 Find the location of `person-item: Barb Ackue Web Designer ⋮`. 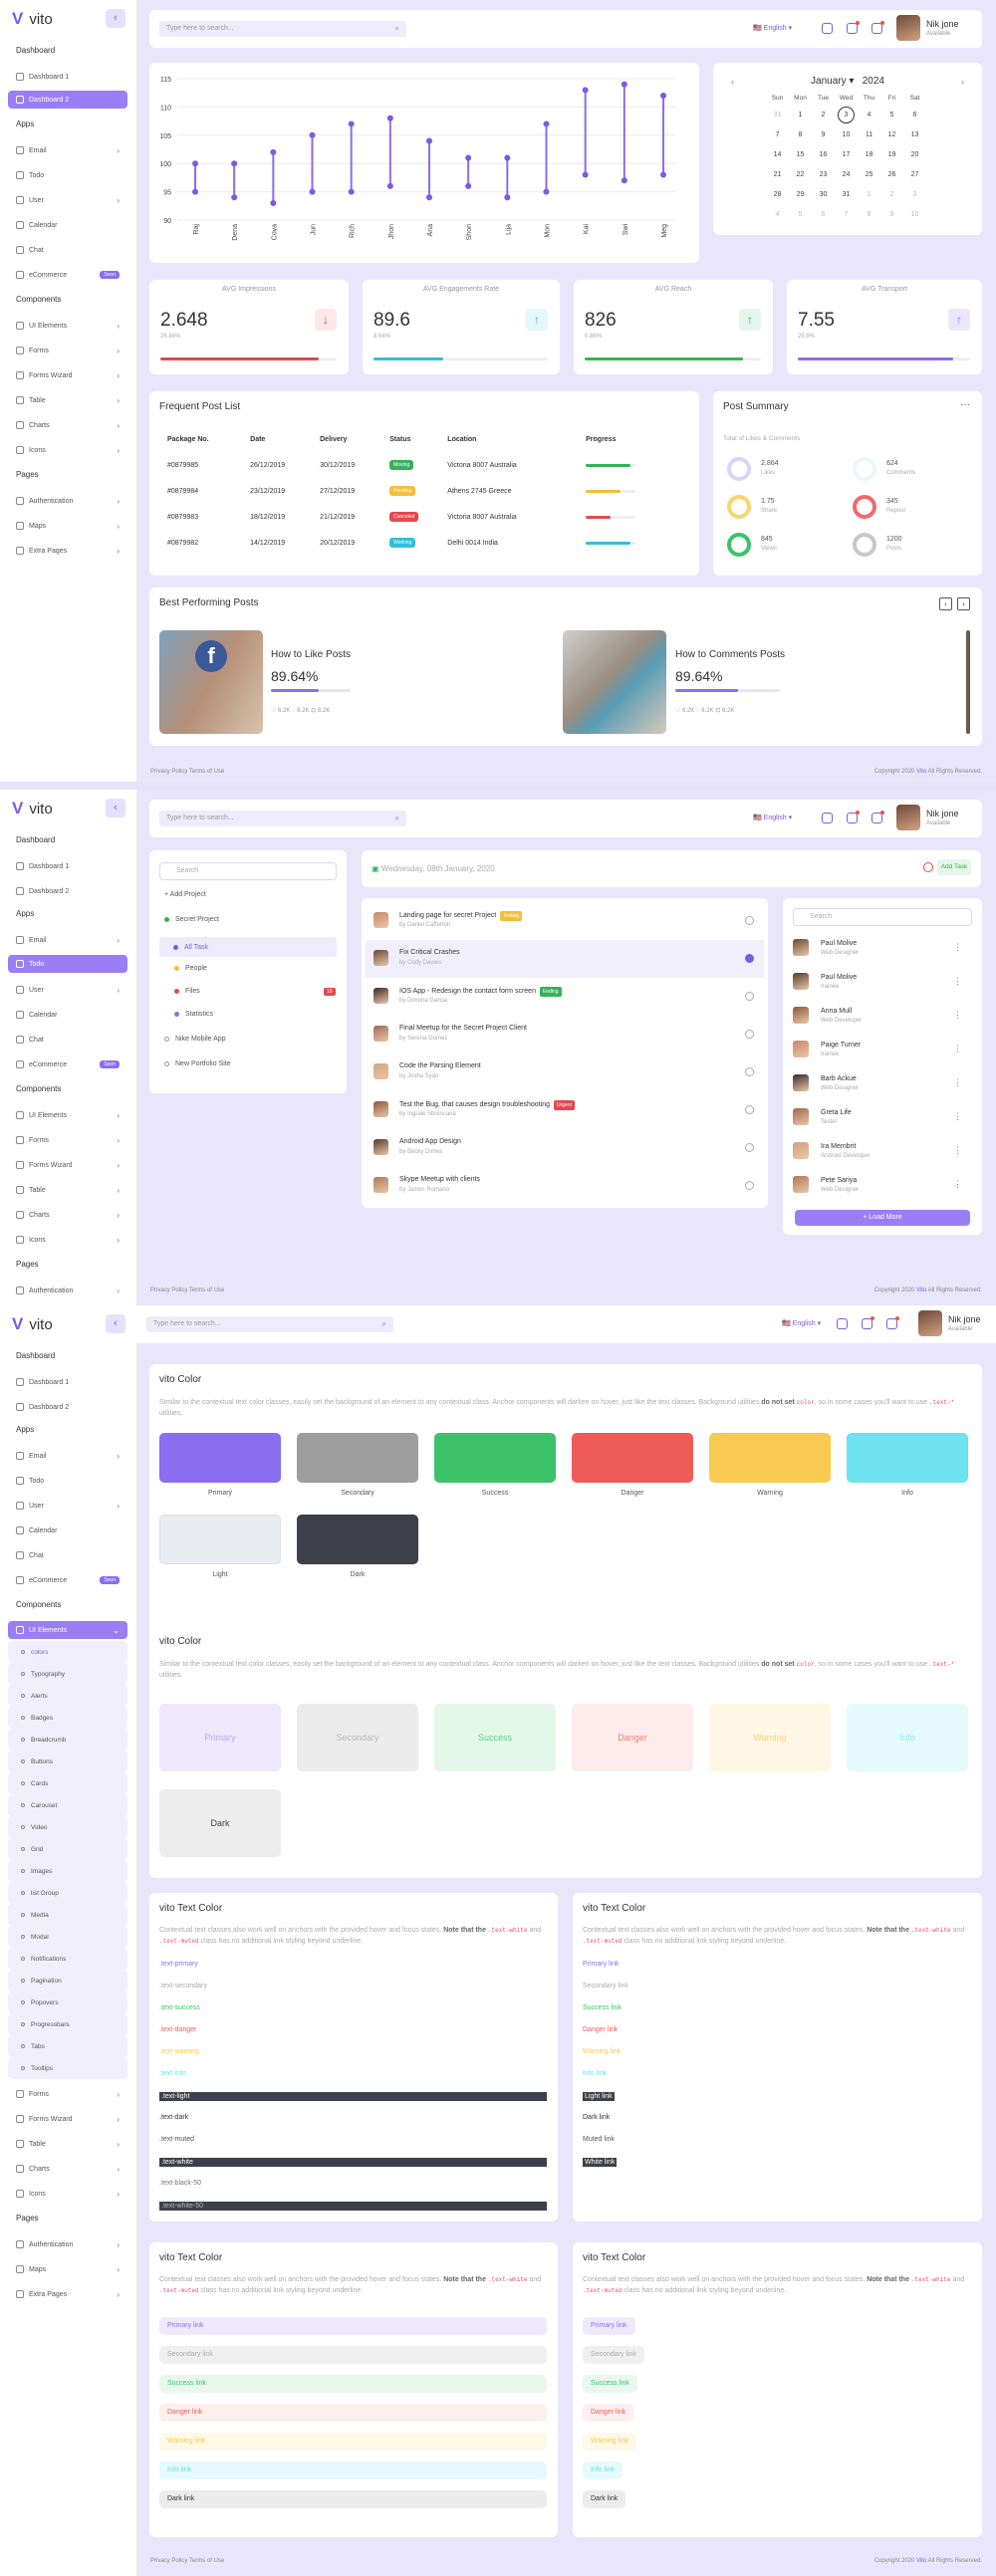

person-item: Barb Ackue Web Designer ⋮ is located at coordinates (877, 1086).